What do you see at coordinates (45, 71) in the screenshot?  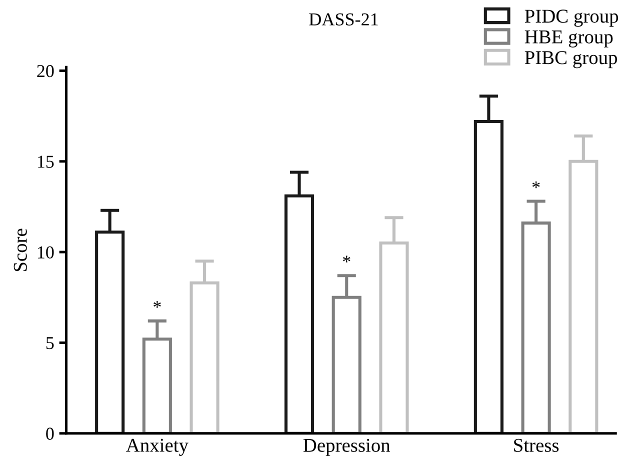 I see `y-tick-label: 20` at bounding box center [45, 71].